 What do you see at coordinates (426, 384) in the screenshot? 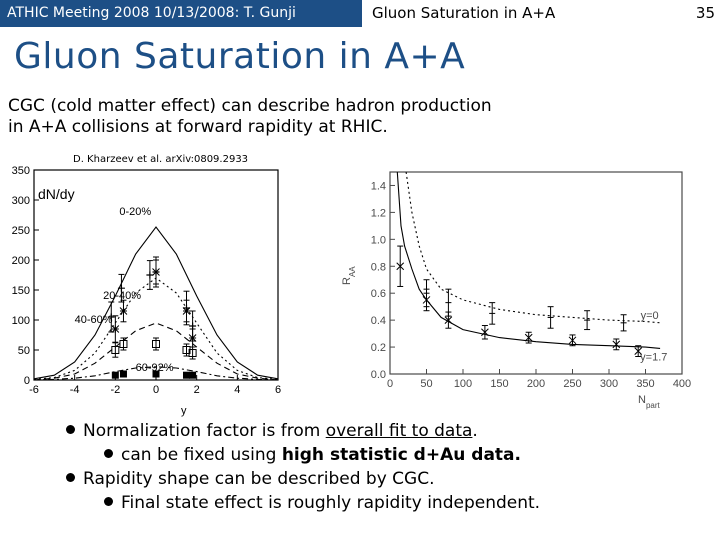
I see `x-tick-label: 50` at bounding box center [426, 384].